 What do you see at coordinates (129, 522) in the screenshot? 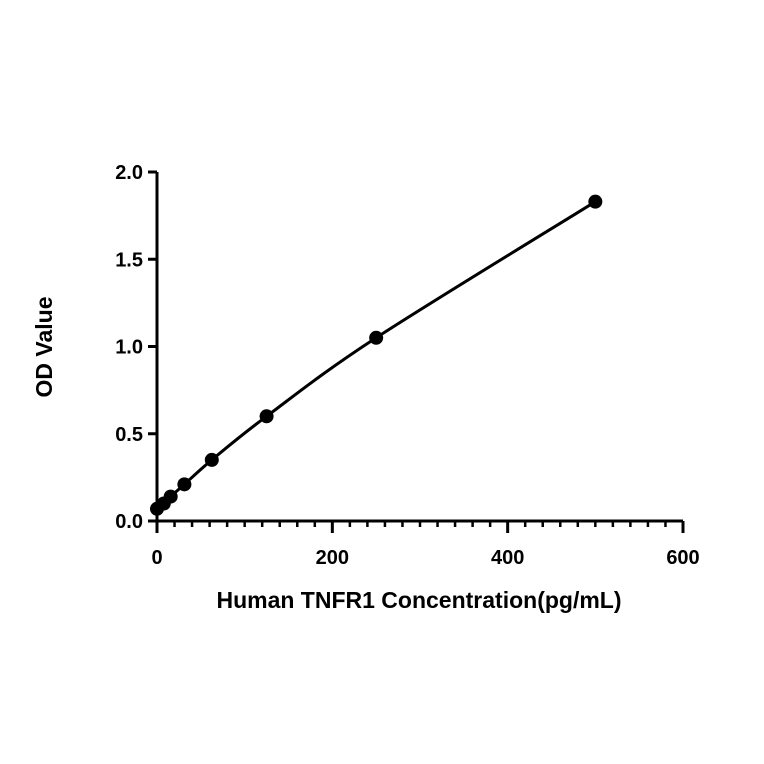
I see `y-tick-label: 0.0` at bounding box center [129, 522].